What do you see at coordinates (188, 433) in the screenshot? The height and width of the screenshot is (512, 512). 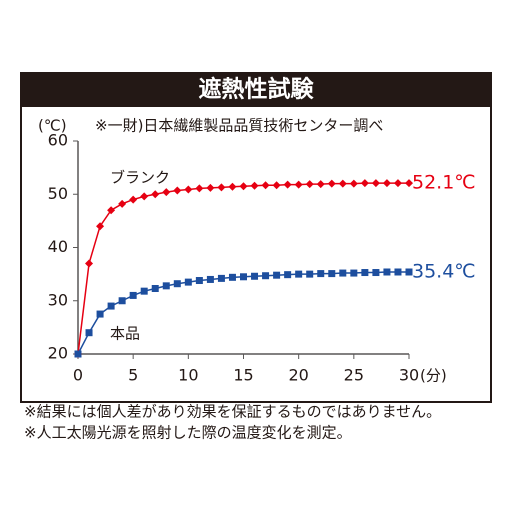 I see `footnote: ※人工太陽光源を照射した際の温度変化を測定。` at bounding box center [188, 433].